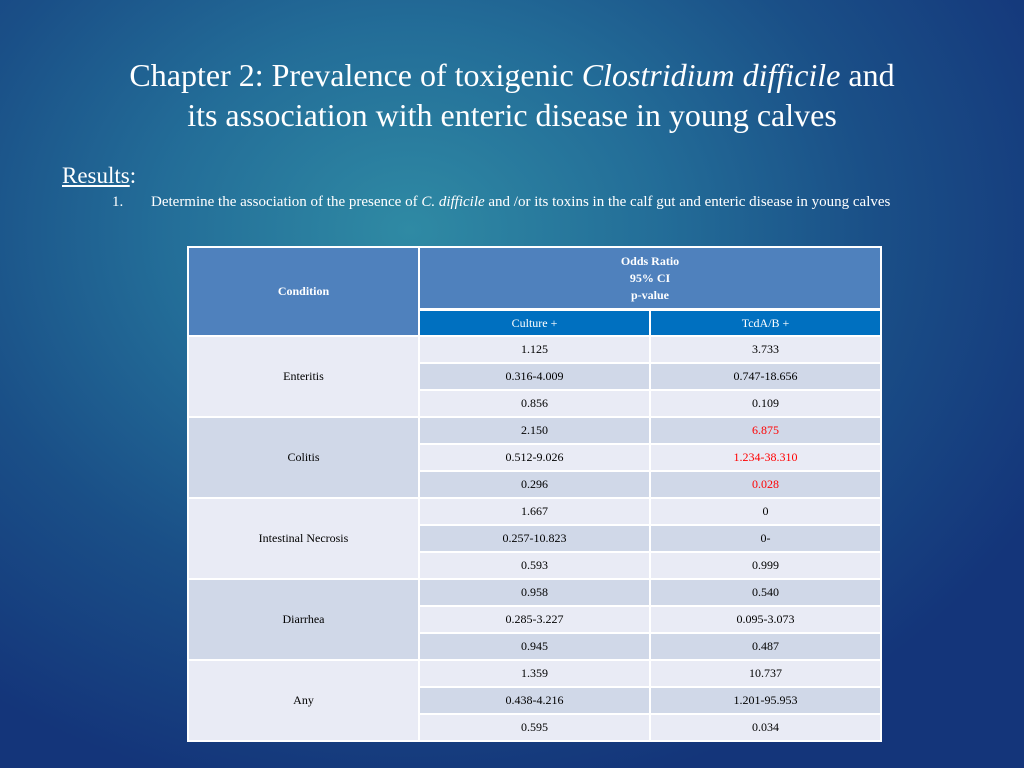 The height and width of the screenshot is (768, 1024). Describe the element at coordinates (711, 75) in the screenshot. I see `title-organism-name: Clostridium difficile` at that location.